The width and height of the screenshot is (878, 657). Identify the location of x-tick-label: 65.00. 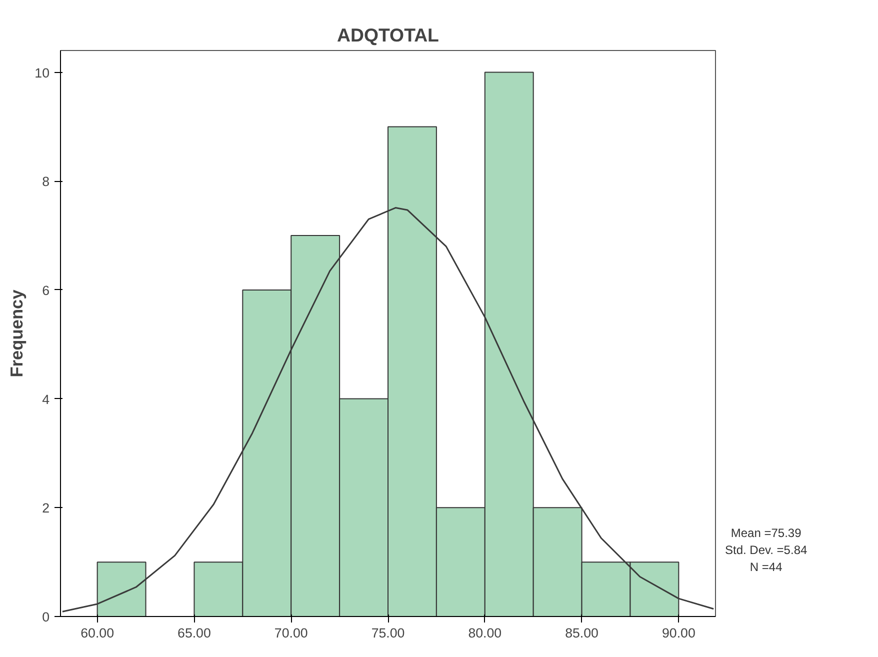
(194, 633).